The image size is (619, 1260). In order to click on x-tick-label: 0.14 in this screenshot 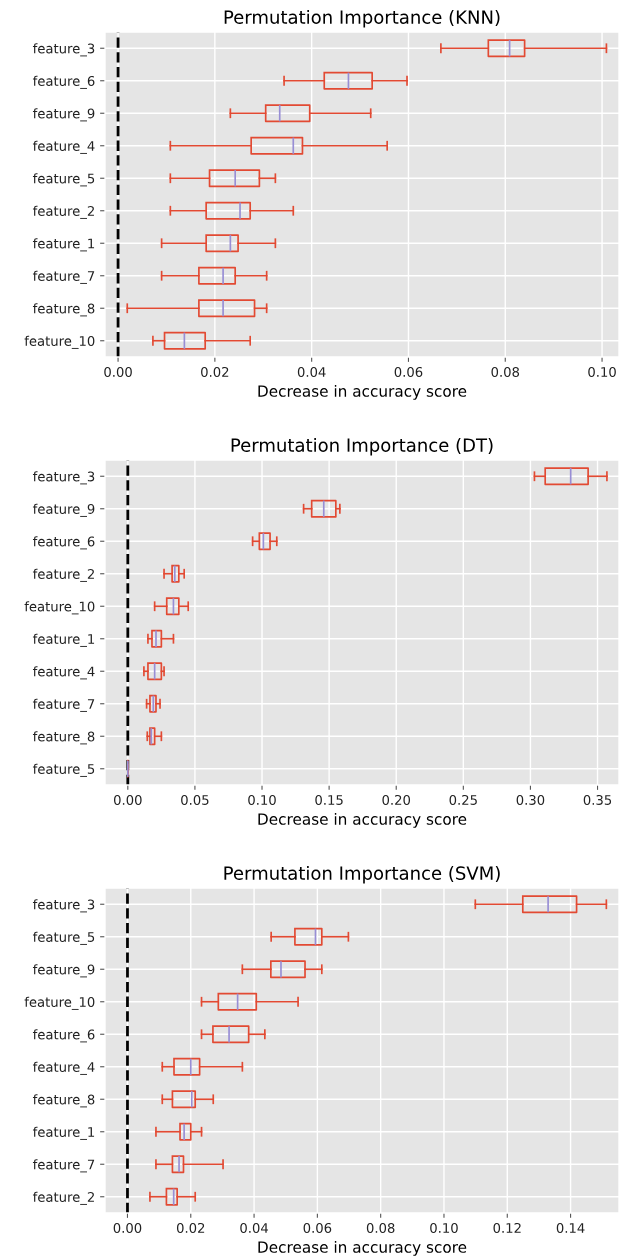, I will do `click(570, 1227)`.